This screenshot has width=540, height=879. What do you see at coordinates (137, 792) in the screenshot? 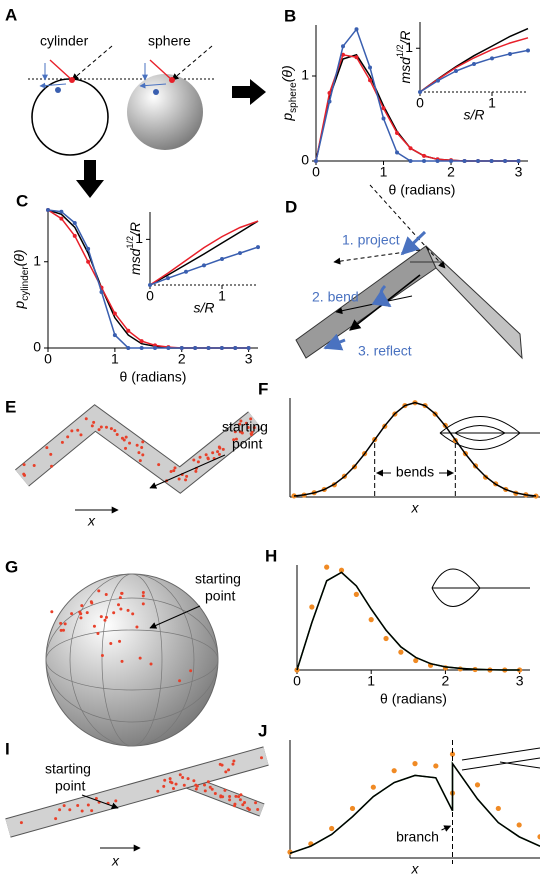
I see `strip` at bounding box center [137, 792].